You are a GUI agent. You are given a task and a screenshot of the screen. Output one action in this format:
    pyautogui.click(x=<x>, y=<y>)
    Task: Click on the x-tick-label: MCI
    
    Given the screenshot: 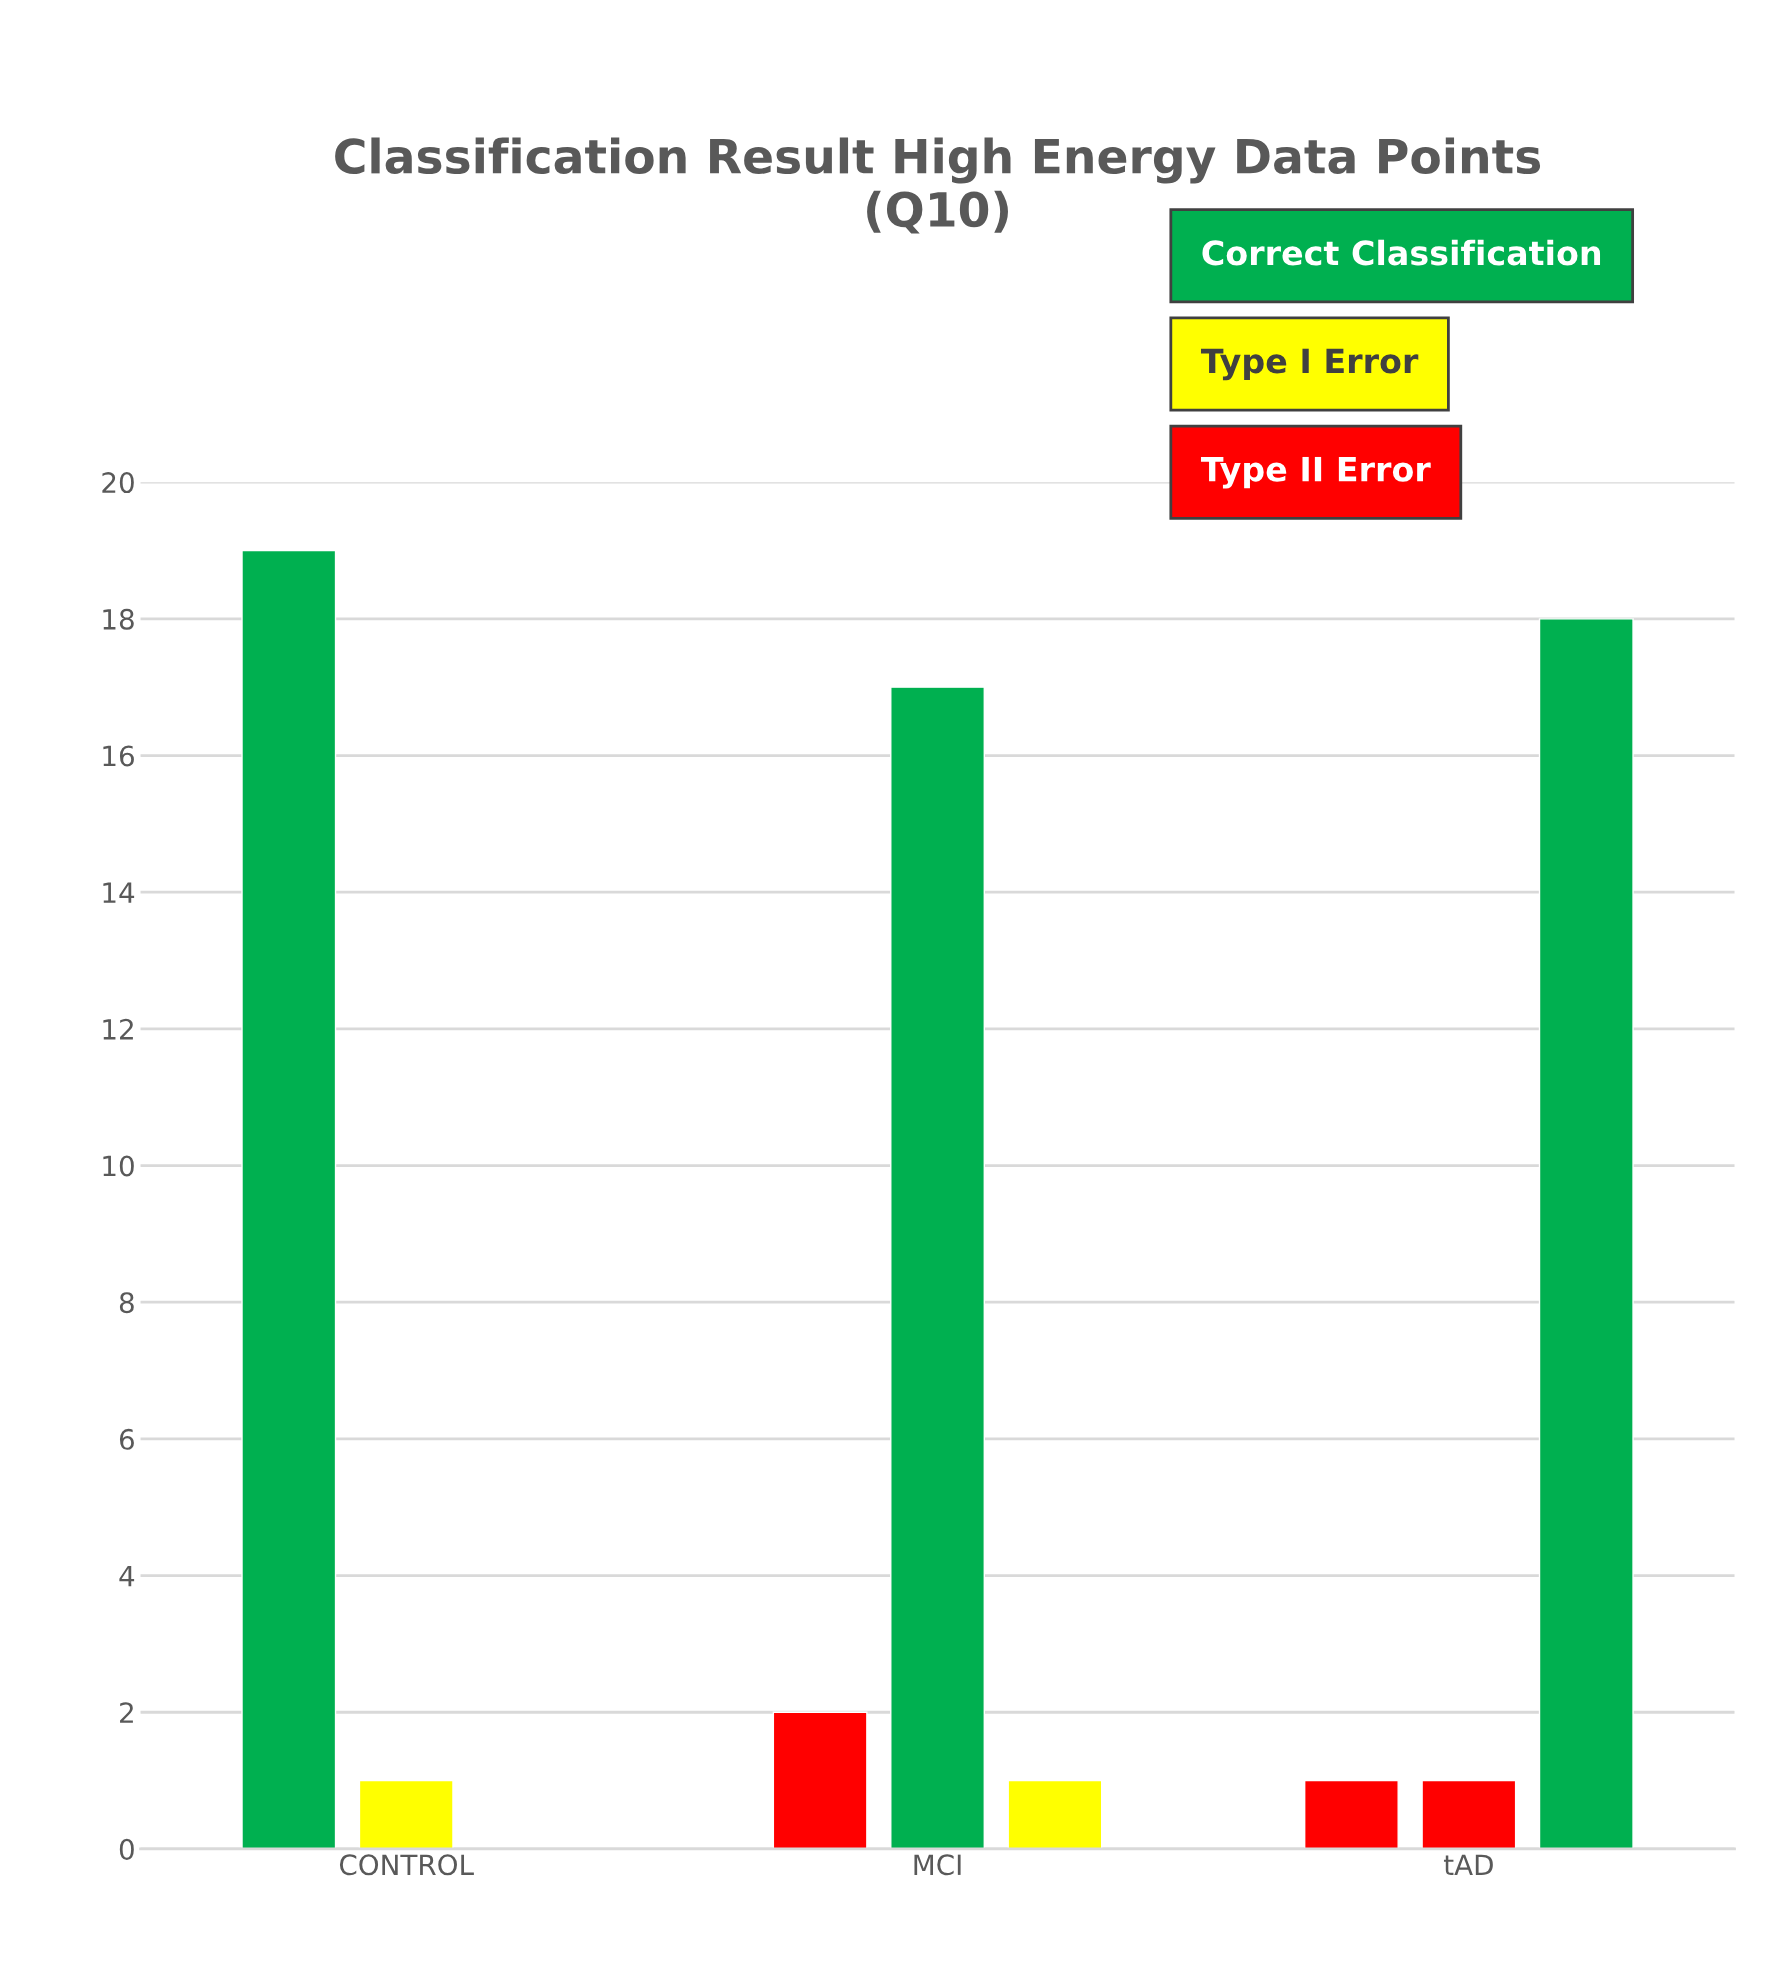 What is the action you would take?
    pyautogui.click(x=937, y=1865)
    